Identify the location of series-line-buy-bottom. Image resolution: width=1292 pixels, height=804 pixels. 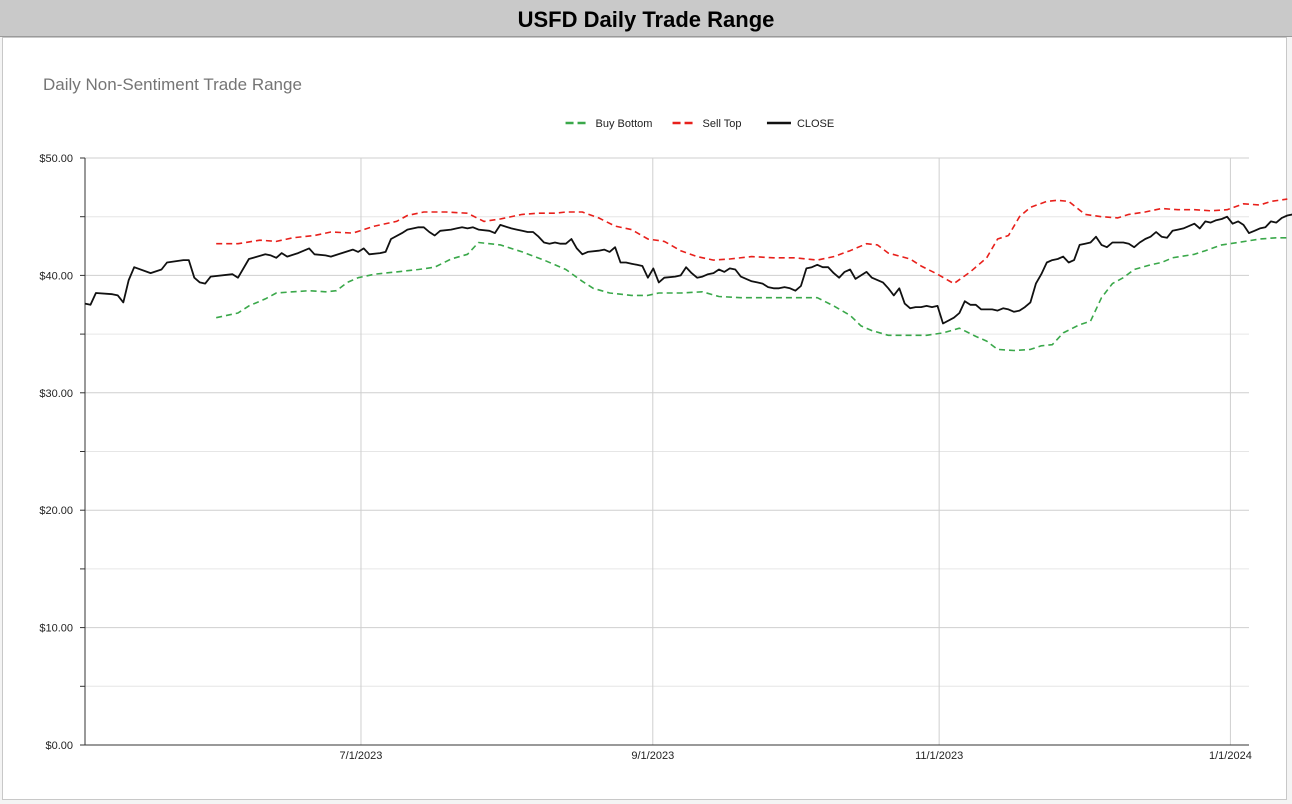
(752, 294).